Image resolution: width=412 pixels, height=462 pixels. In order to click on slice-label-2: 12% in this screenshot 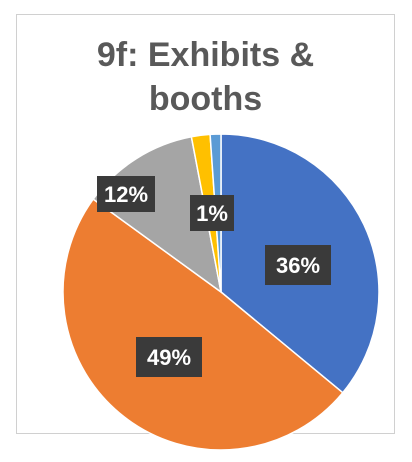, I will do `click(126, 194)`.